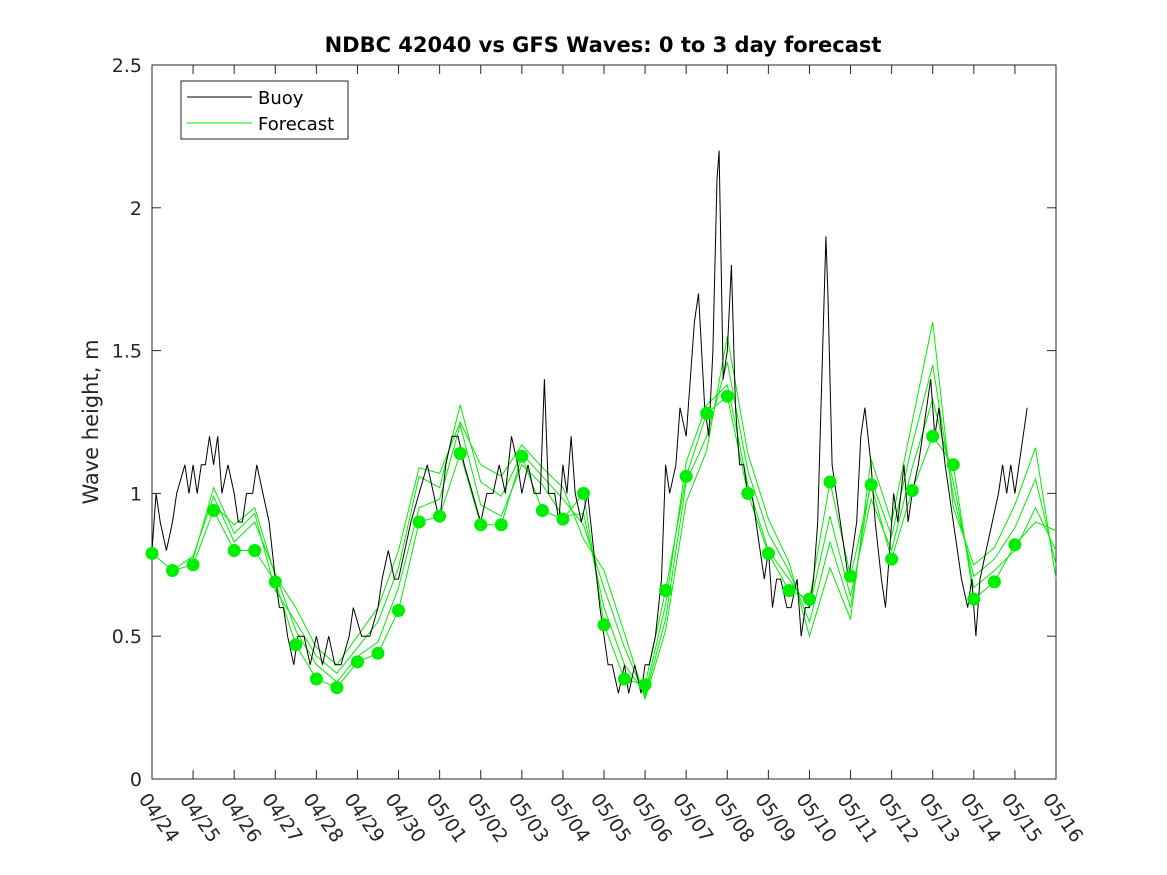 The width and height of the screenshot is (1167, 875). I want to click on y-tick-label: 0, so click(136, 780).